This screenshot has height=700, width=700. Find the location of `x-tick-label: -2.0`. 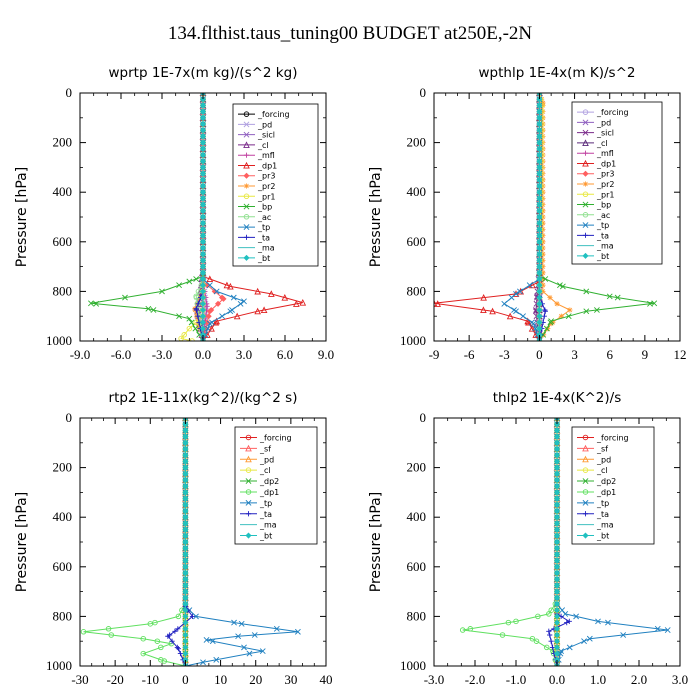

x-tick-label: -2.0 is located at coordinates (475, 679).